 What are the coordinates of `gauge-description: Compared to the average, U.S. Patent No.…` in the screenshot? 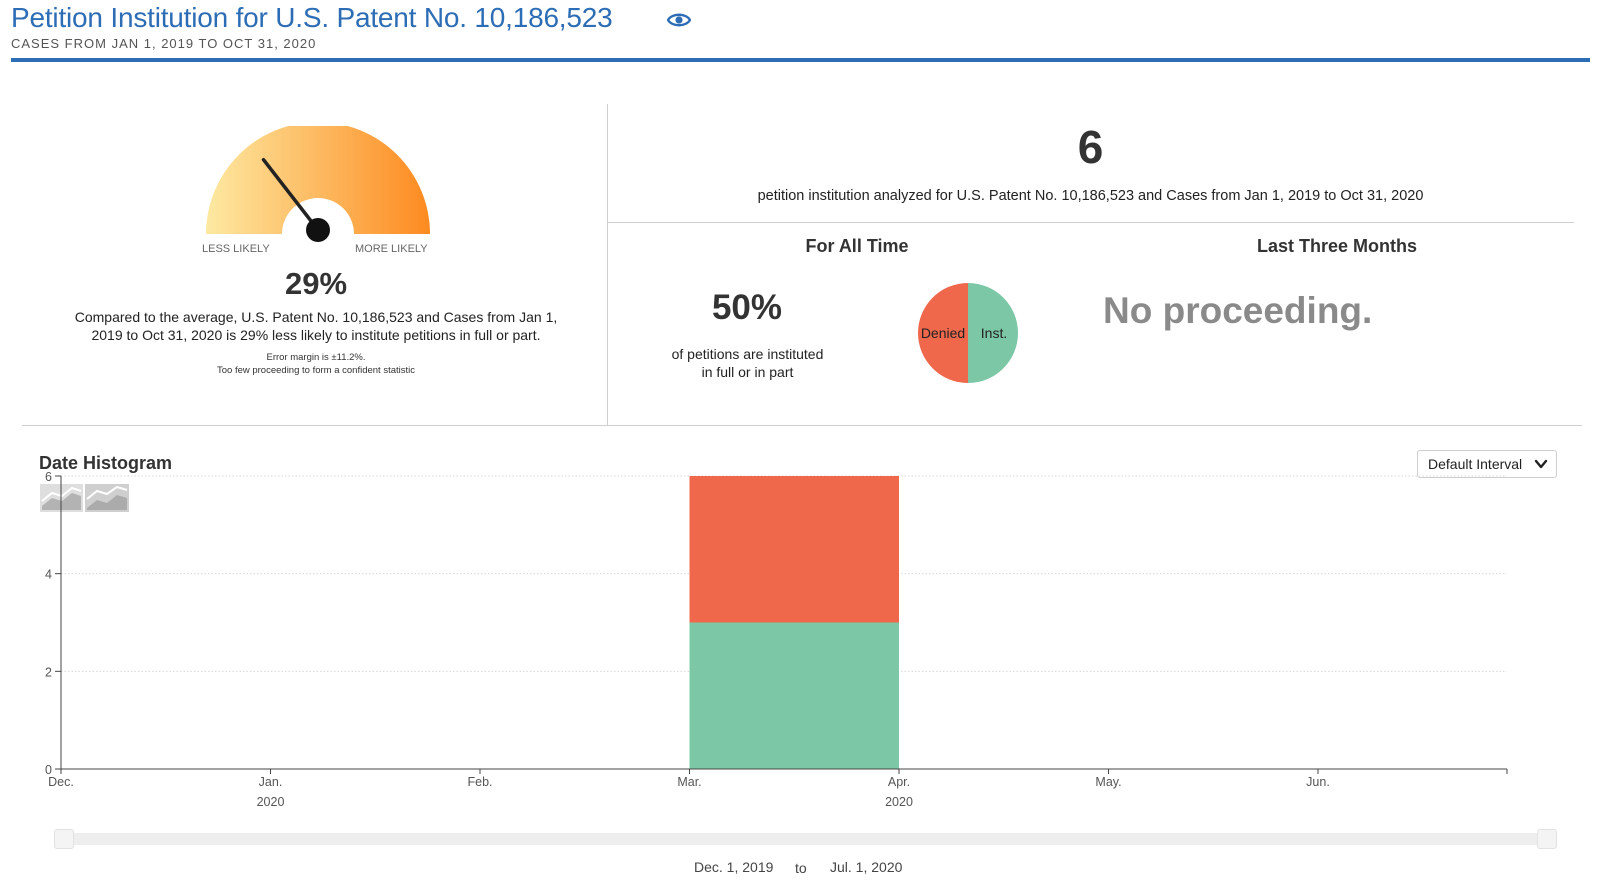 It's located at (316, 326).